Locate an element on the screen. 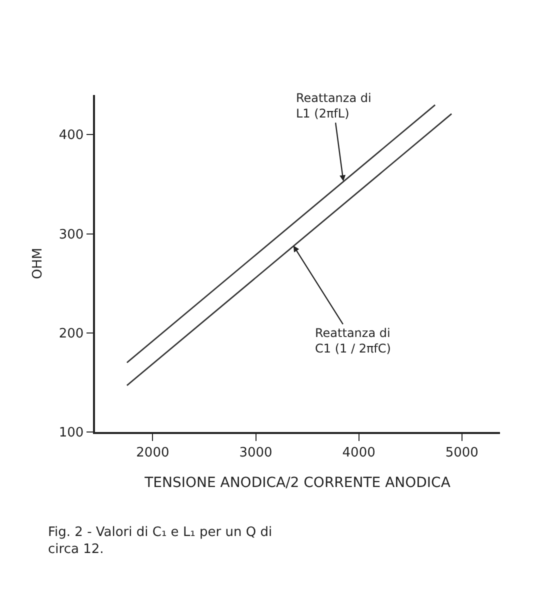 The height and width of the screenshot is (592, 560). annotation: Reattanza di L1 (2πfL) is located at coordinates (334, 106).